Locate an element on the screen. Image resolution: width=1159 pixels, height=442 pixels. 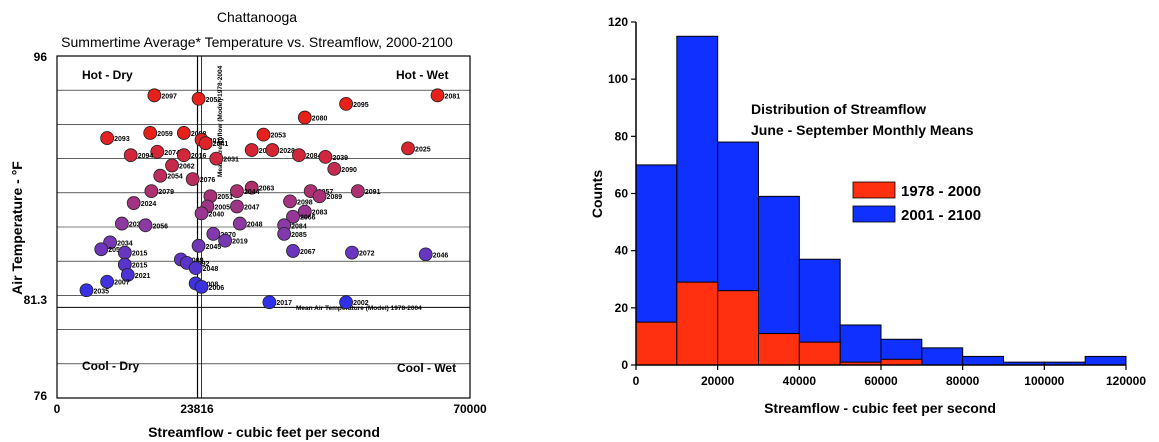
scatter-point-label: 2002 is located at coordinates (361, 303).